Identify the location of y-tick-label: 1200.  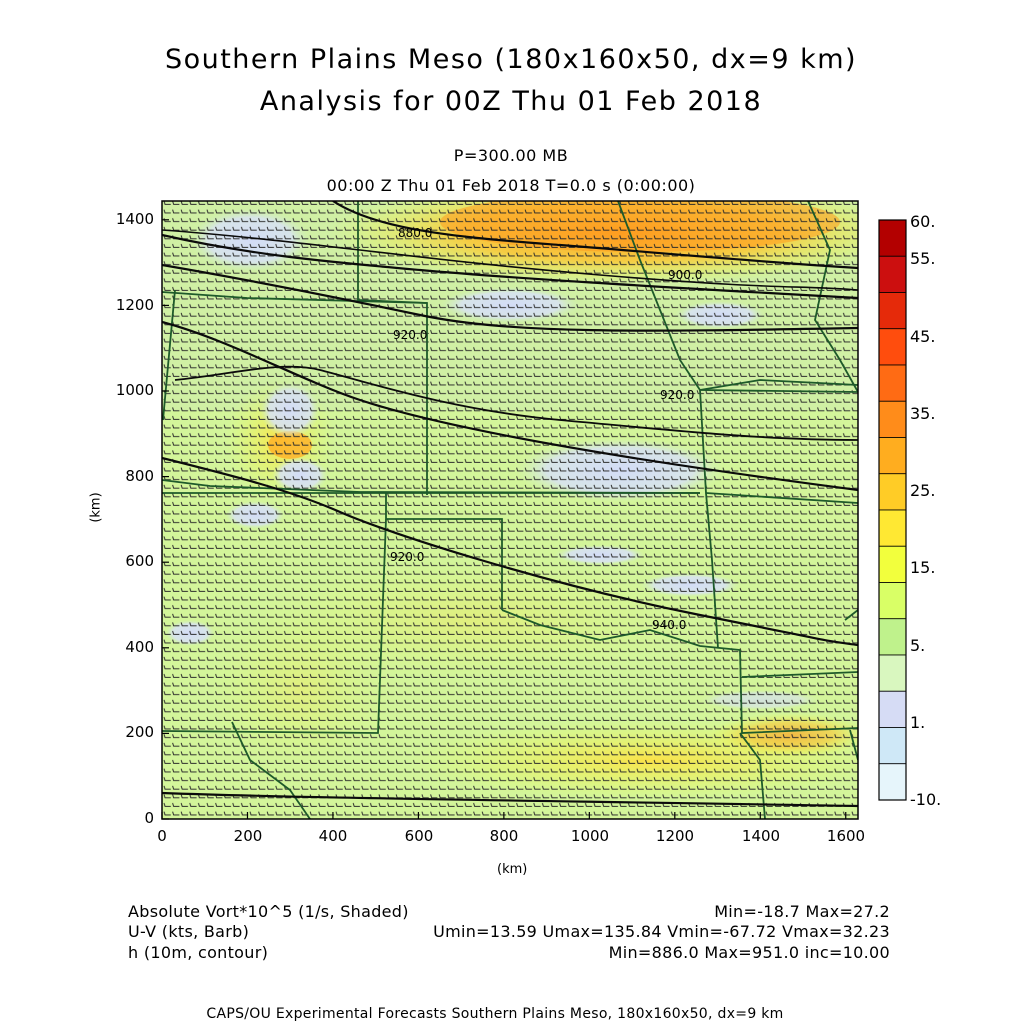
(134, 305).